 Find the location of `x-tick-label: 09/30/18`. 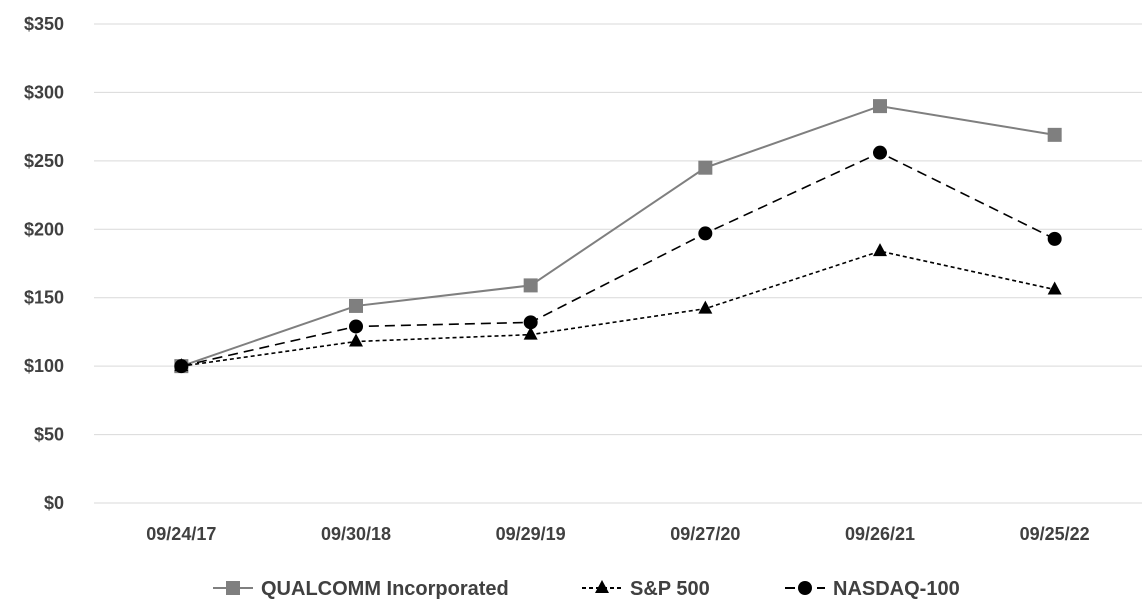

x-tick-label: 09/30/18 is located at coordinates (356, 534).